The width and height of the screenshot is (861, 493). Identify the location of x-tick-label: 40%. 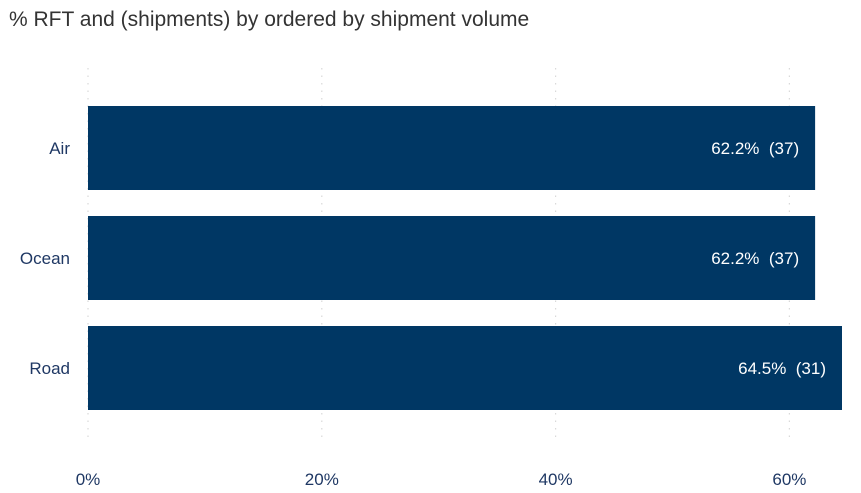
(556, 479).